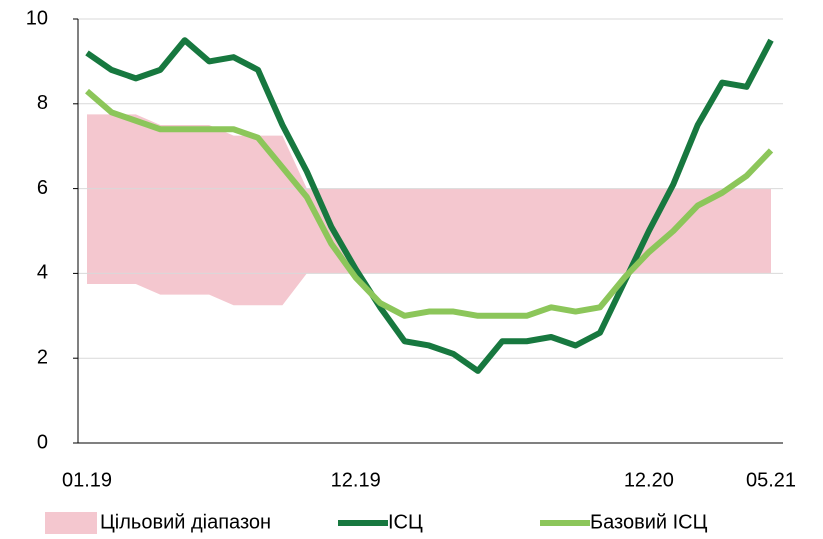 Image resolution: width=823 pixels, height=539 pixels. I want to click on y-tick-label: 4, so click(42, 273).